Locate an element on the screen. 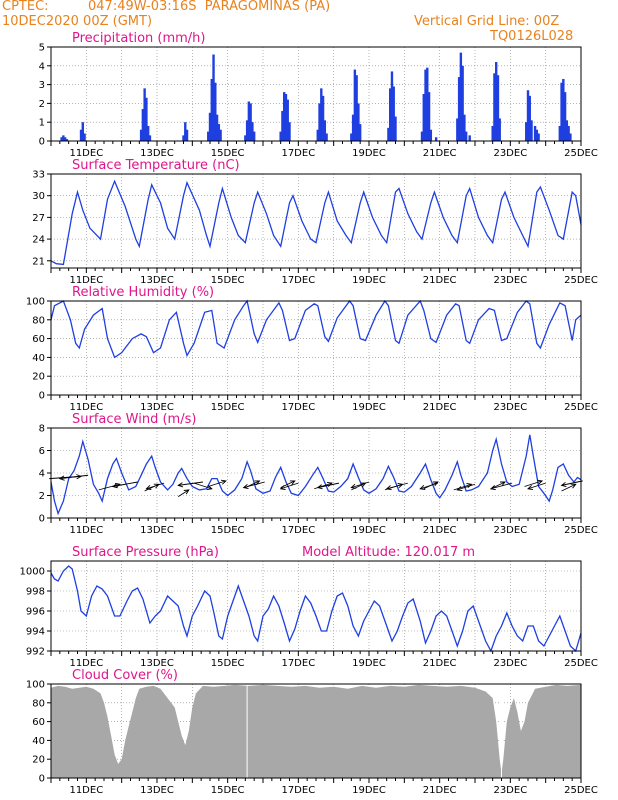 This screenshot has width=618, height=800. precip-x-tick-label: 13DEC is located at coordinates (157, 153).